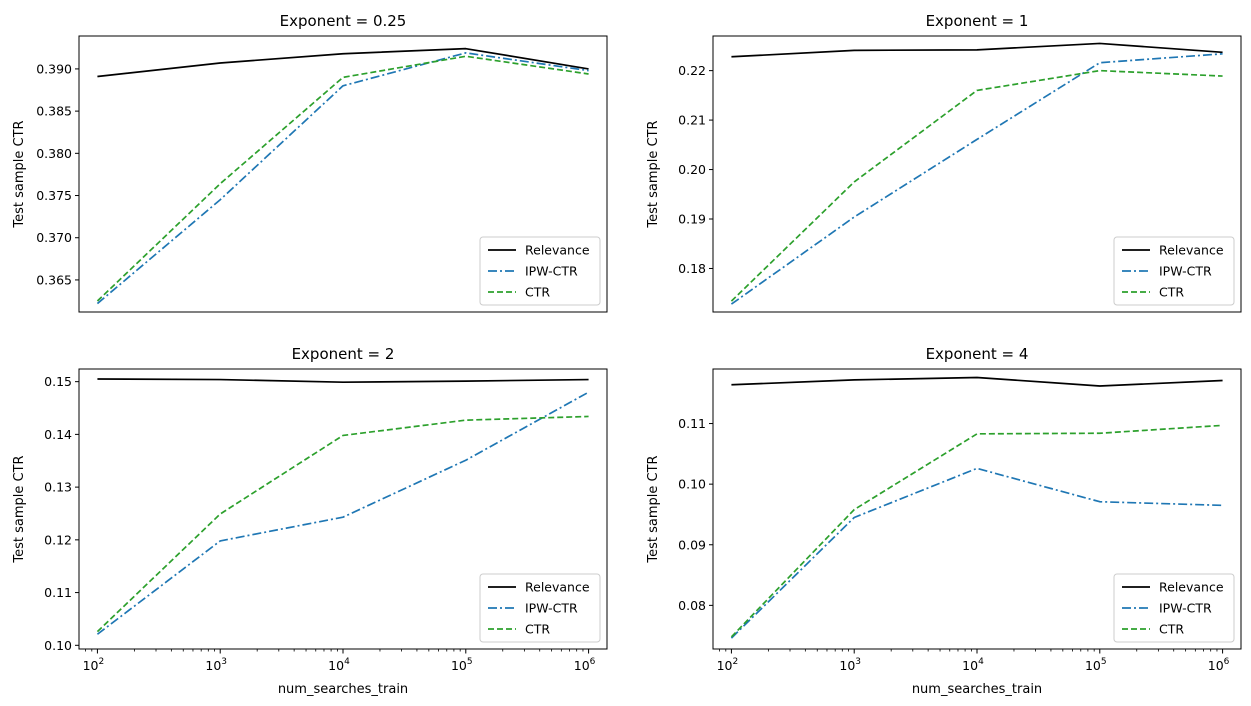 The image size is (1251, 706). Describe the element at coordinates (692, 120) in the screenshot. I see `y-tick-label: 0.21` at that location.